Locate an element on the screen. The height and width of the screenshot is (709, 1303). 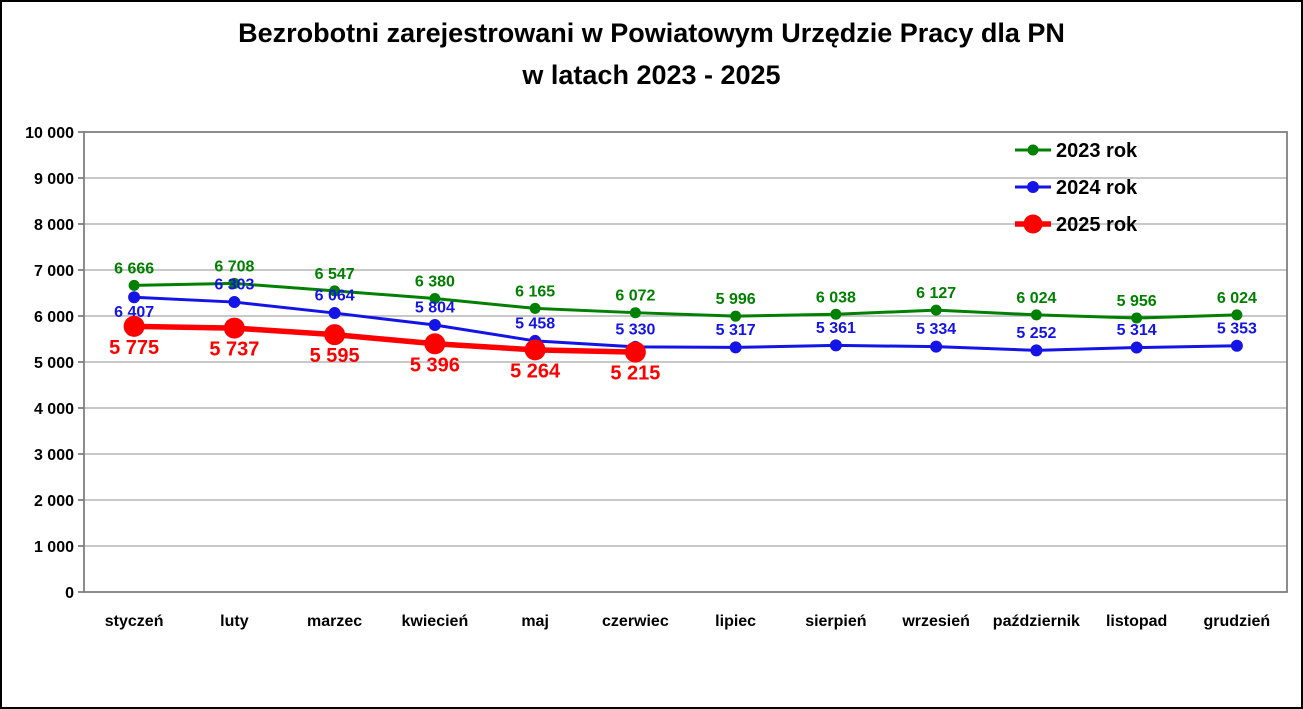
data-point-label: 5 775 is located at coordinates (134, 348).